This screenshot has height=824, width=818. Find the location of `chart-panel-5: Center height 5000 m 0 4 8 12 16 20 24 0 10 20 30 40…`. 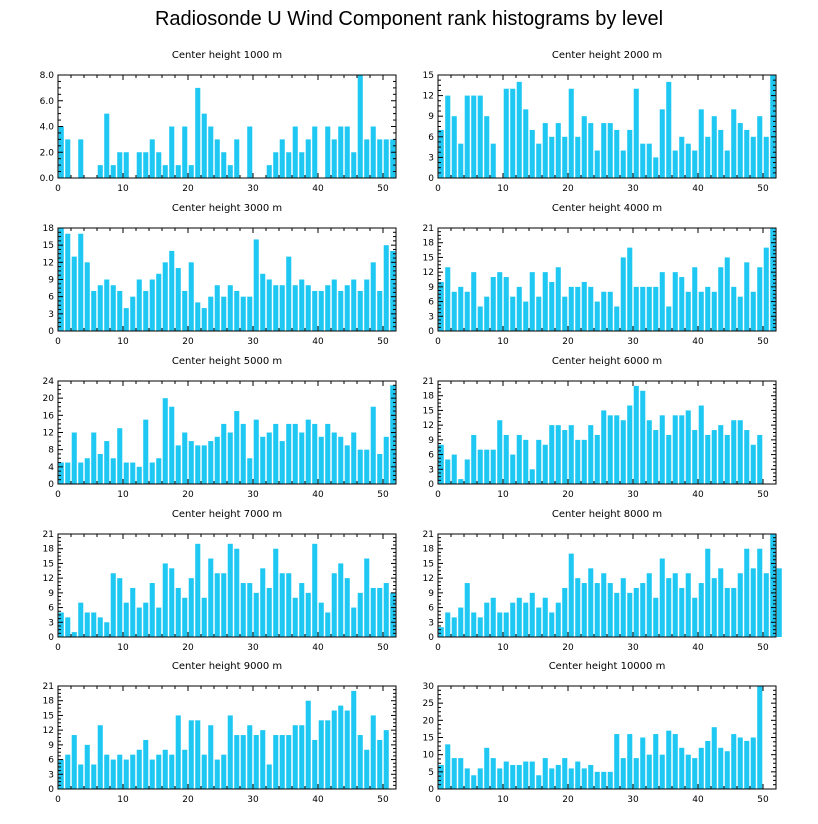

chart-panel-5: Center height 5000 m 0 4 8 12 16 20 24 0 10 20 30 40… is located at coordinates (220, 428).